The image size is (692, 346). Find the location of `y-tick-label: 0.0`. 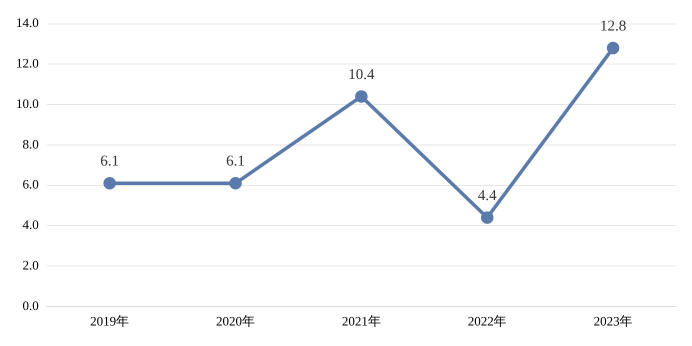

y-tick-label: 0.0 is located at coordinates (30, 305).